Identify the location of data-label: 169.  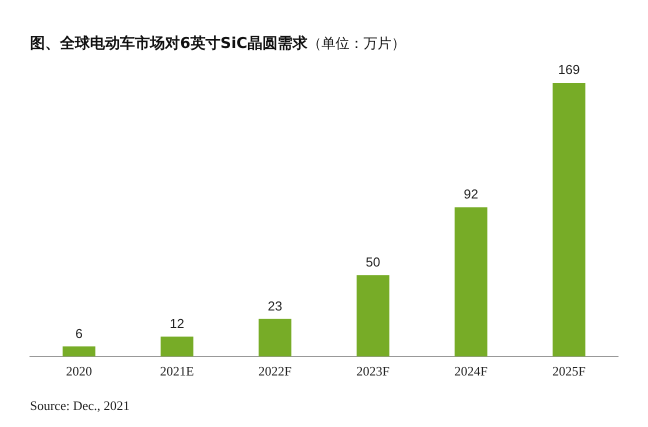
(569, 70).